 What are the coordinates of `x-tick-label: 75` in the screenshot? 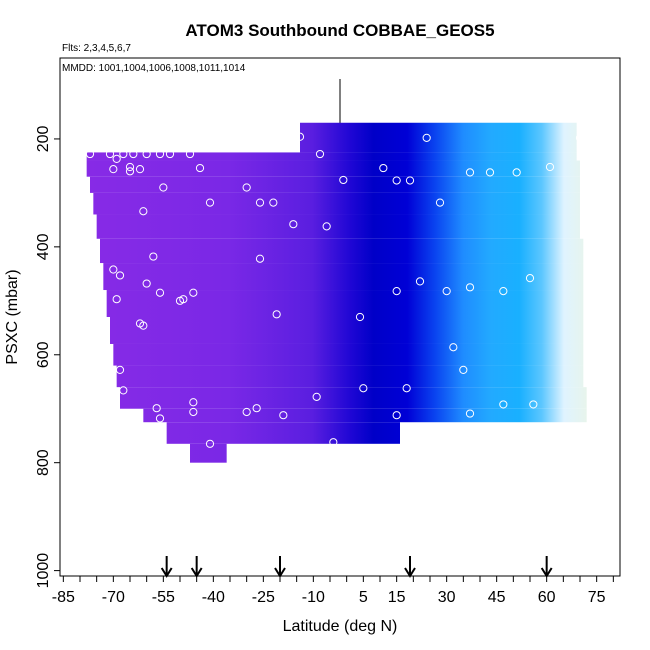 It's located at (597, 597).